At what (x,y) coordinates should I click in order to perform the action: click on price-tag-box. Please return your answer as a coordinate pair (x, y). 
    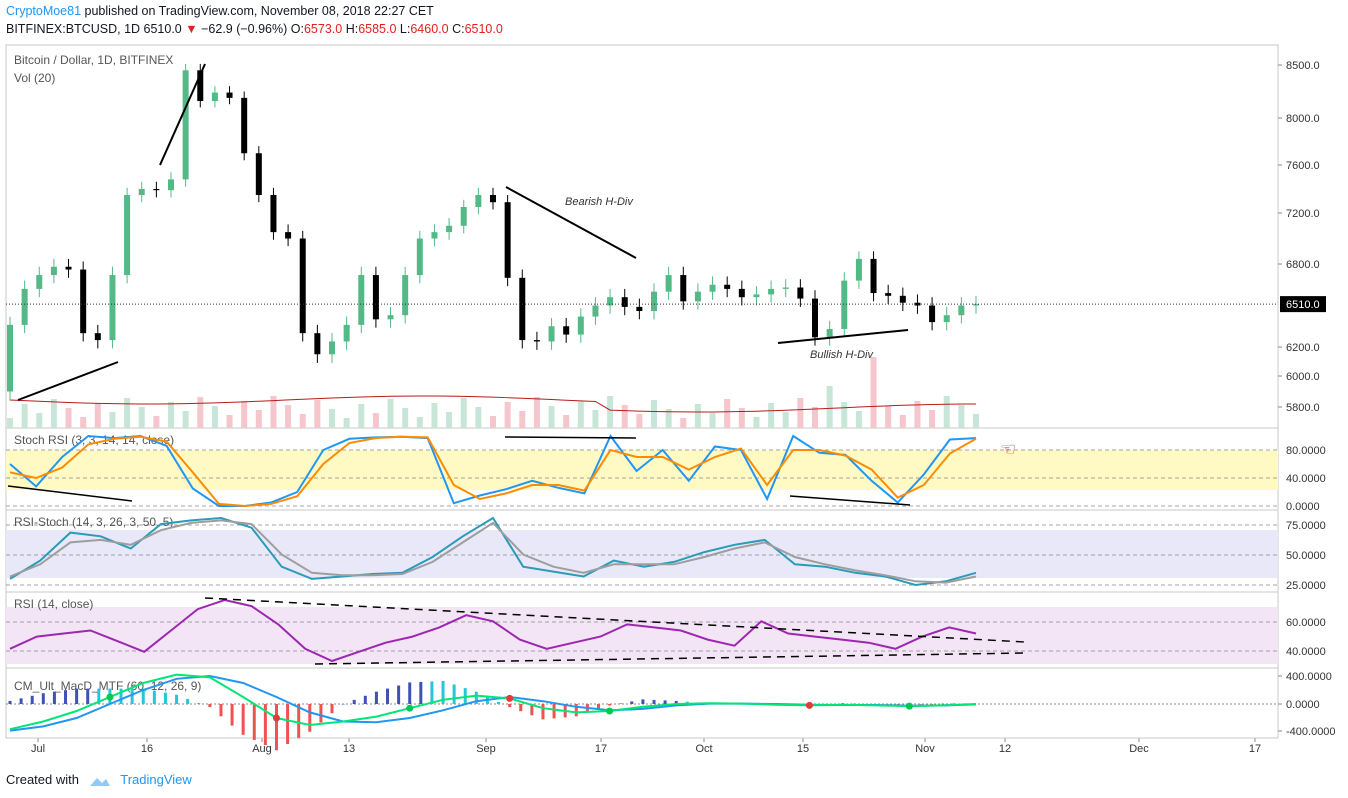
    Looking at the image, I should click on (1303, 304).